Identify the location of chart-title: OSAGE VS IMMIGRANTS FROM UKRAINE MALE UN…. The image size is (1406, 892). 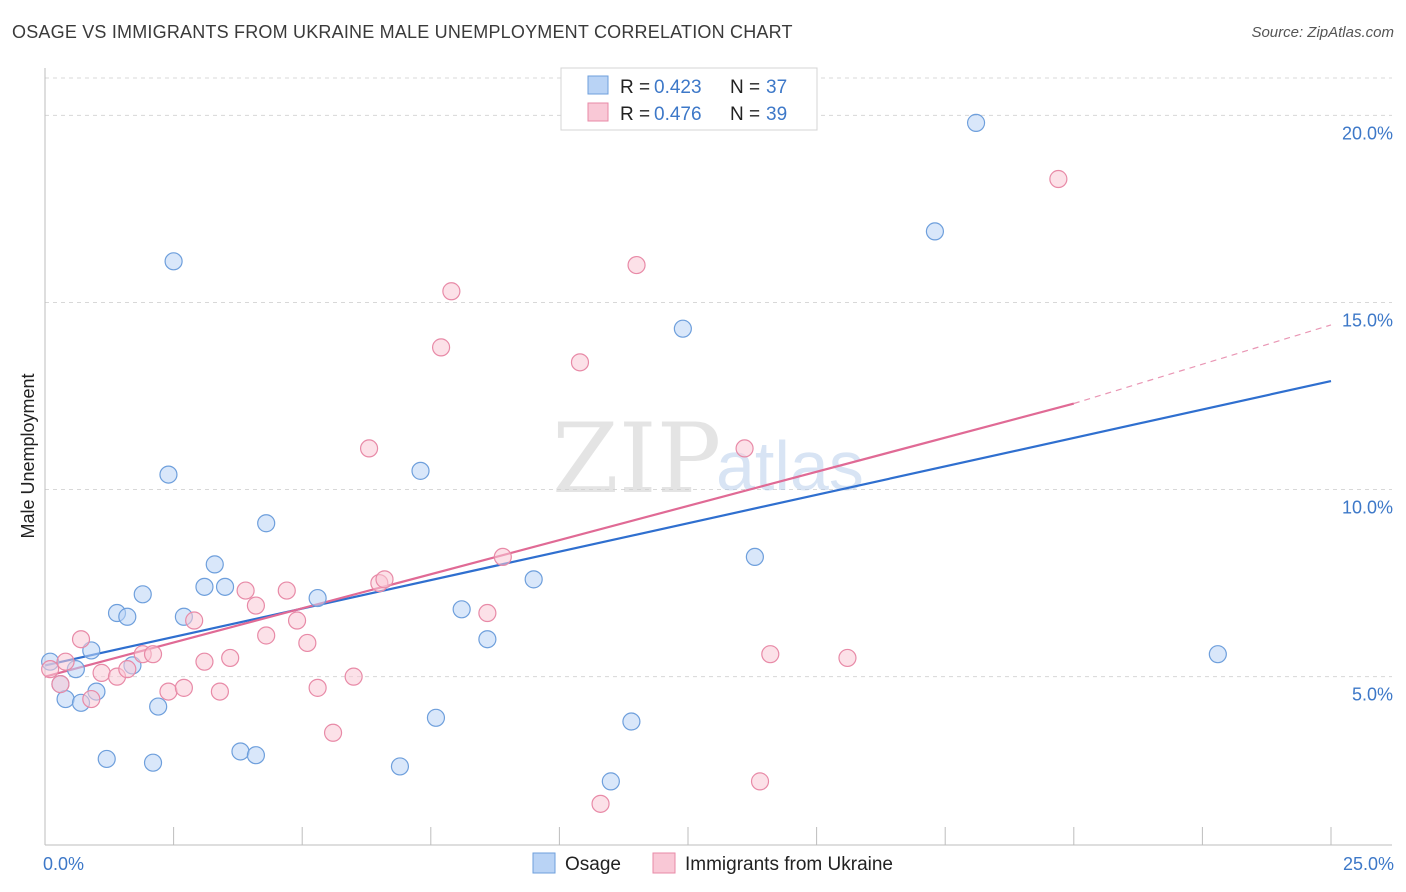
(402, 32).